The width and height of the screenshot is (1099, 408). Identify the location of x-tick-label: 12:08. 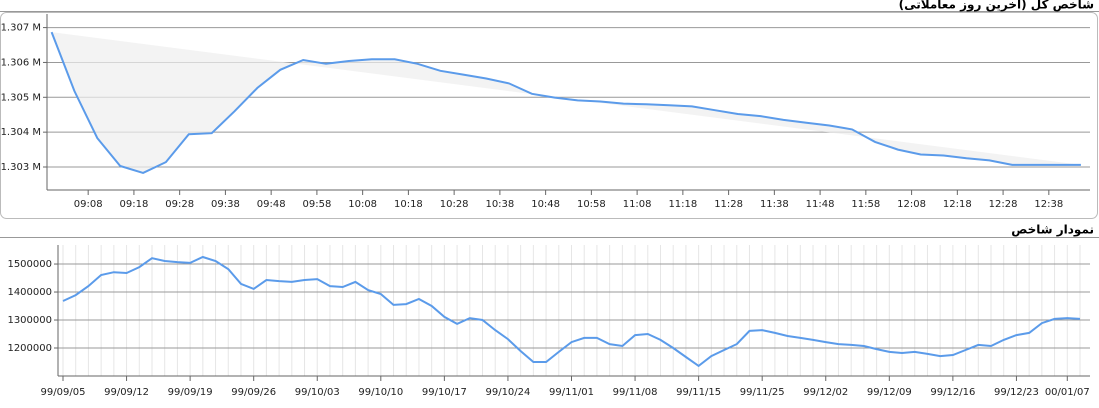
(911, 204).